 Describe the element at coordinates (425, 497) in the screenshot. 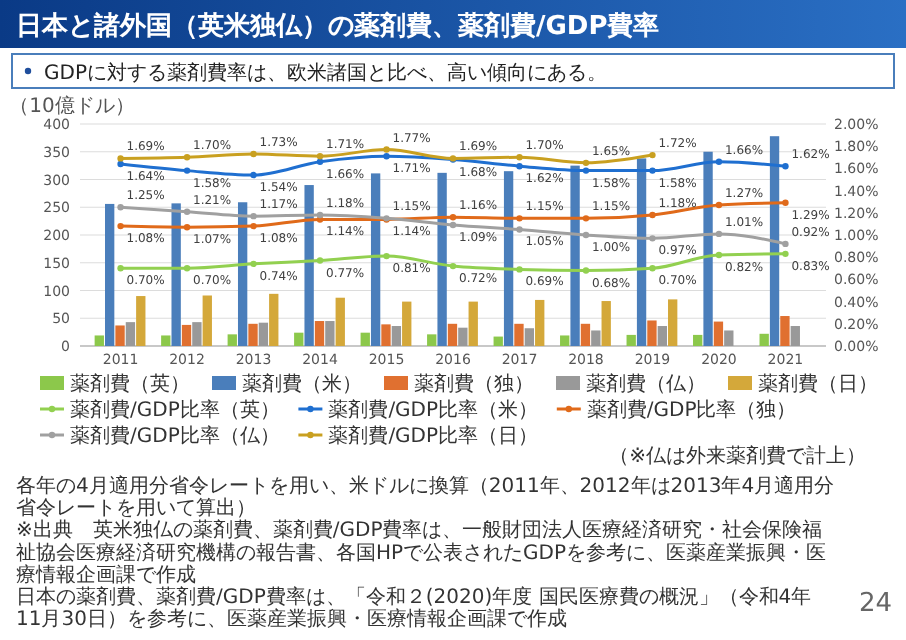

I see `text: 各年の4月適用分省令レートを用い、米ドルに換算（2011年、2012年は2013年4月適用分省令レートを用いて算出）` at that location.